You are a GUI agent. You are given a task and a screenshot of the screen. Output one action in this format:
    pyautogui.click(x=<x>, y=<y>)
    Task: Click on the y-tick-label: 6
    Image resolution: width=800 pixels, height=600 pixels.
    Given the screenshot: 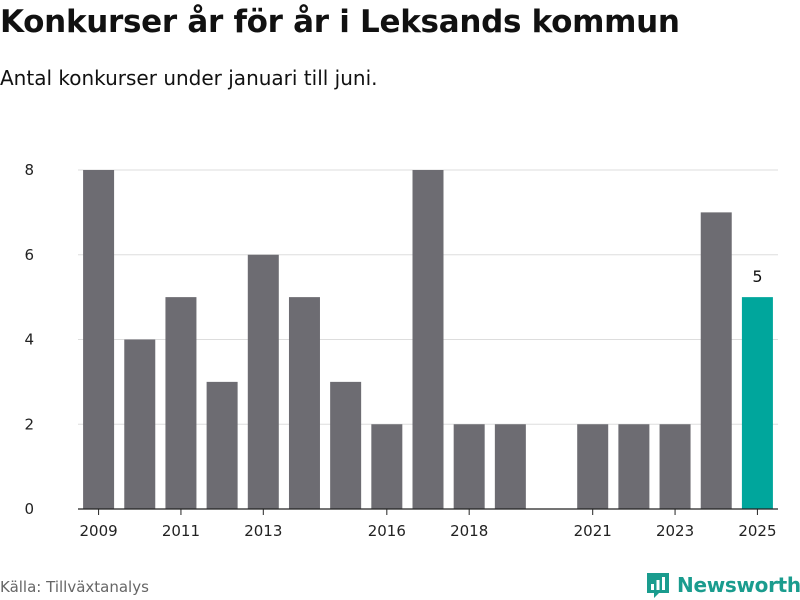 What is the action you would take?
    pyautogui.click(x=29, y=255)
    